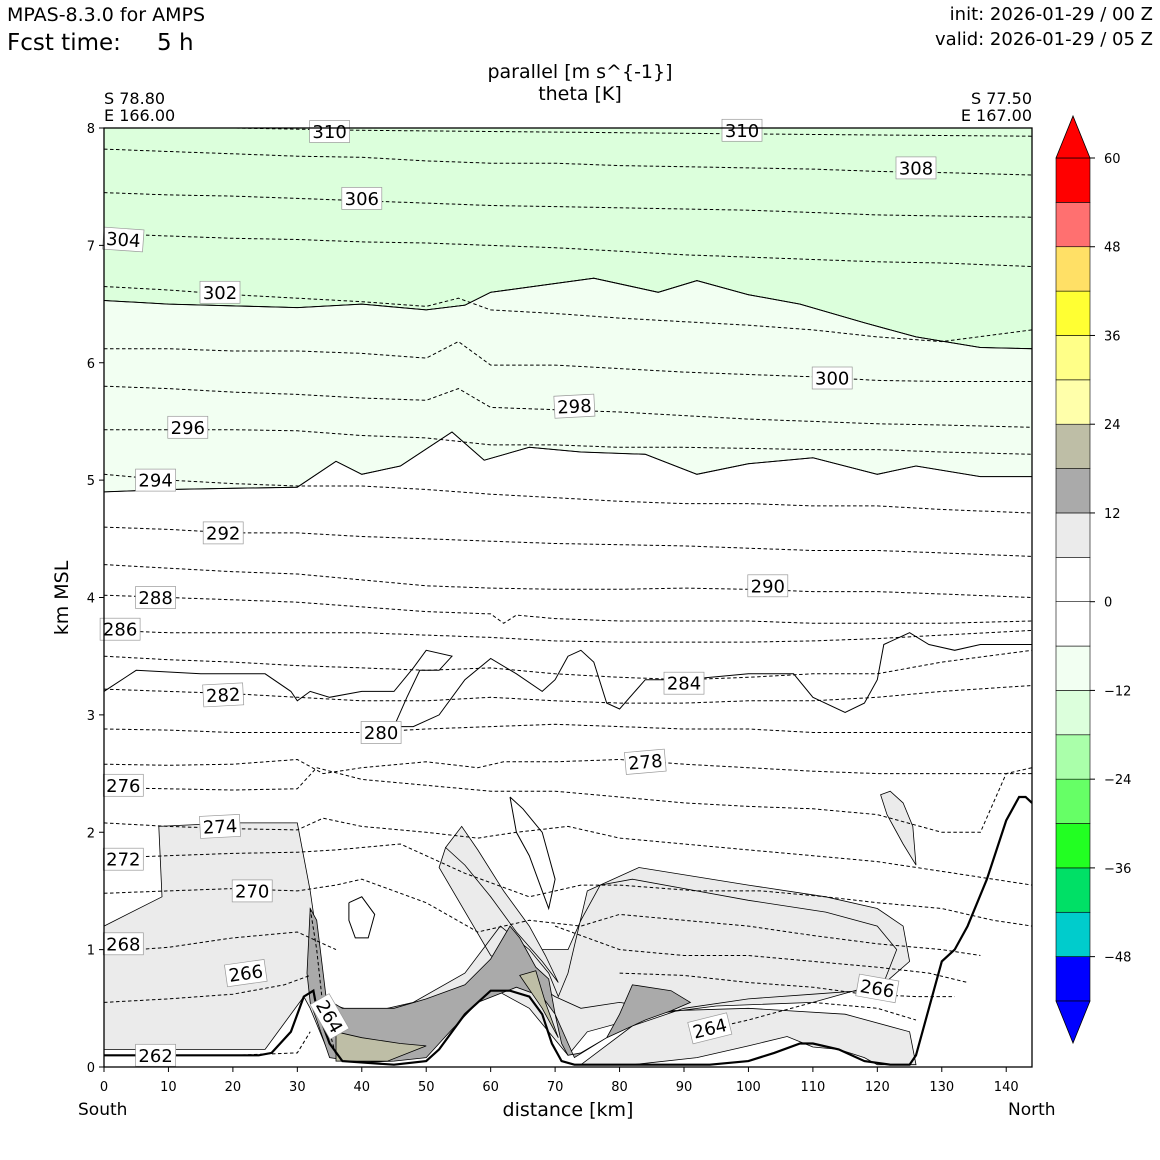  What do you see at coordinates (996, 115) in the screenshot?
I see `right-lon: E 167.00` at bounding box center [996, 115].